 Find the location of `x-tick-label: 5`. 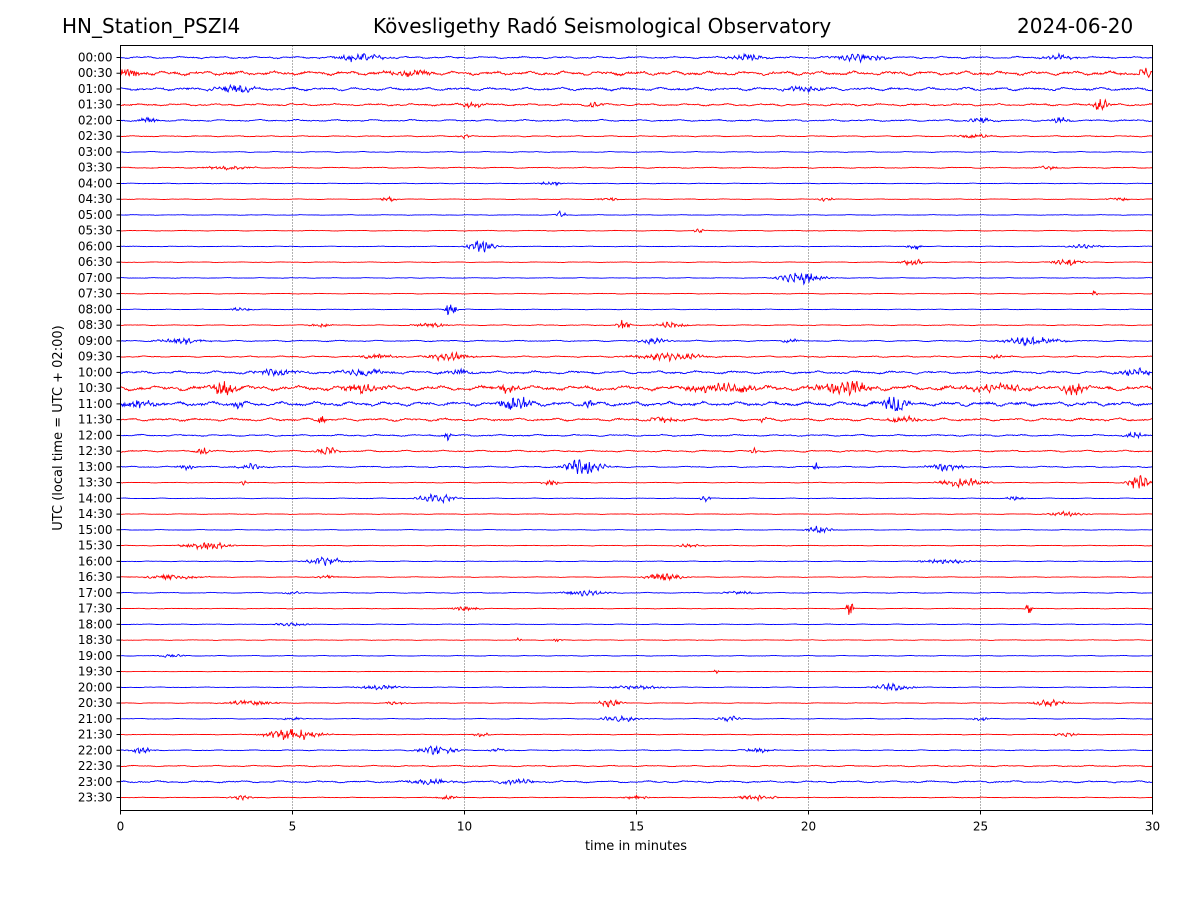

x-tick-label: 5 is located at coordinates (293, 827).